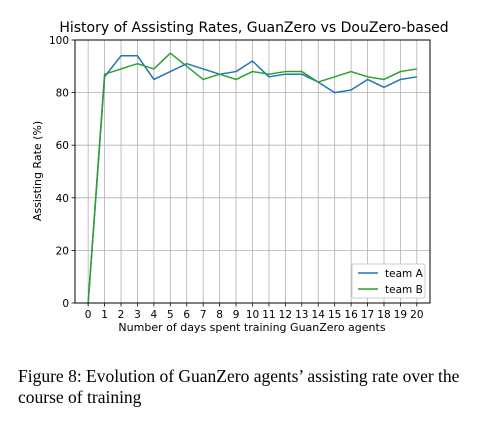  Describe the element at coordinates (186, 315) in the screenshot. I see `x-tick-label: 6` at that location.